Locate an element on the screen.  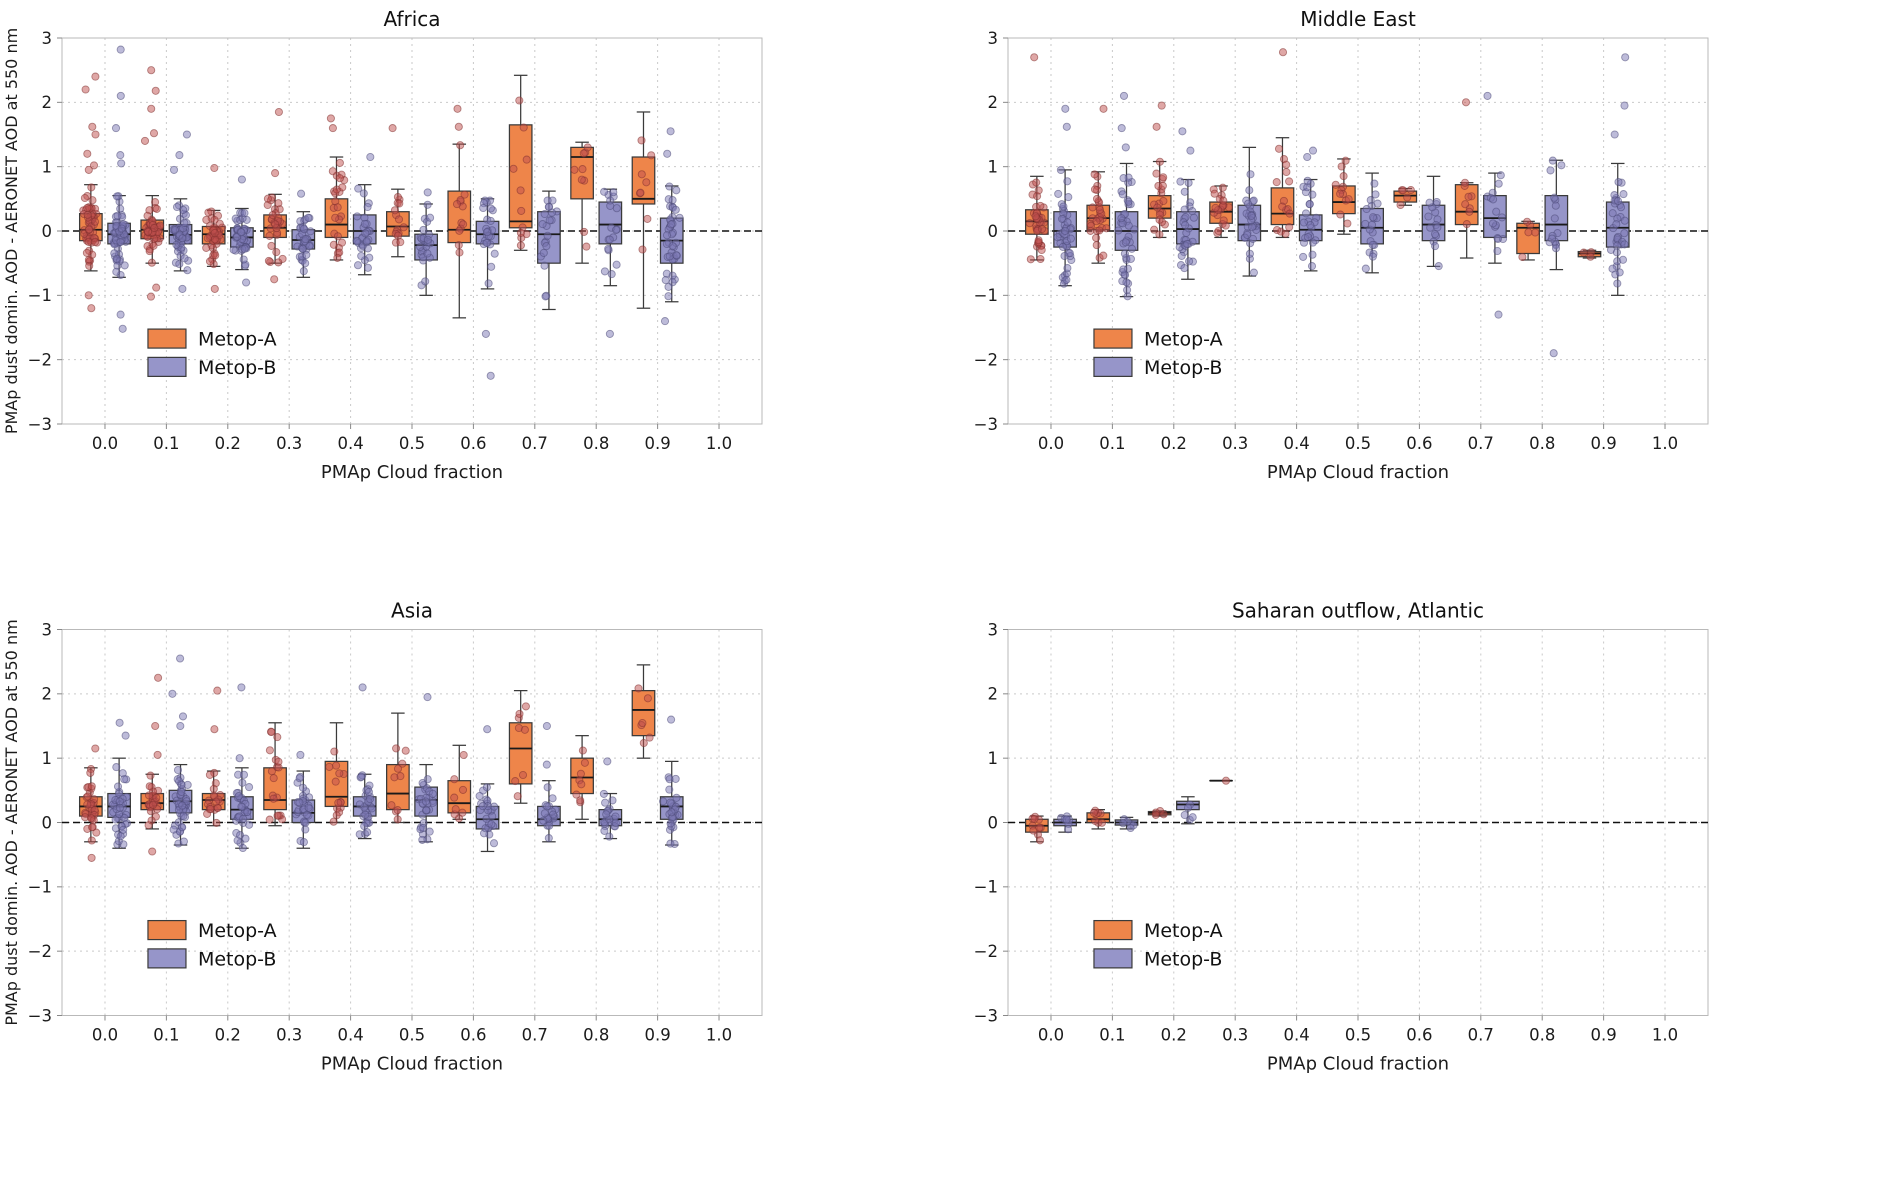
scatter-series-metop-a is located at coordinates (367, 767).